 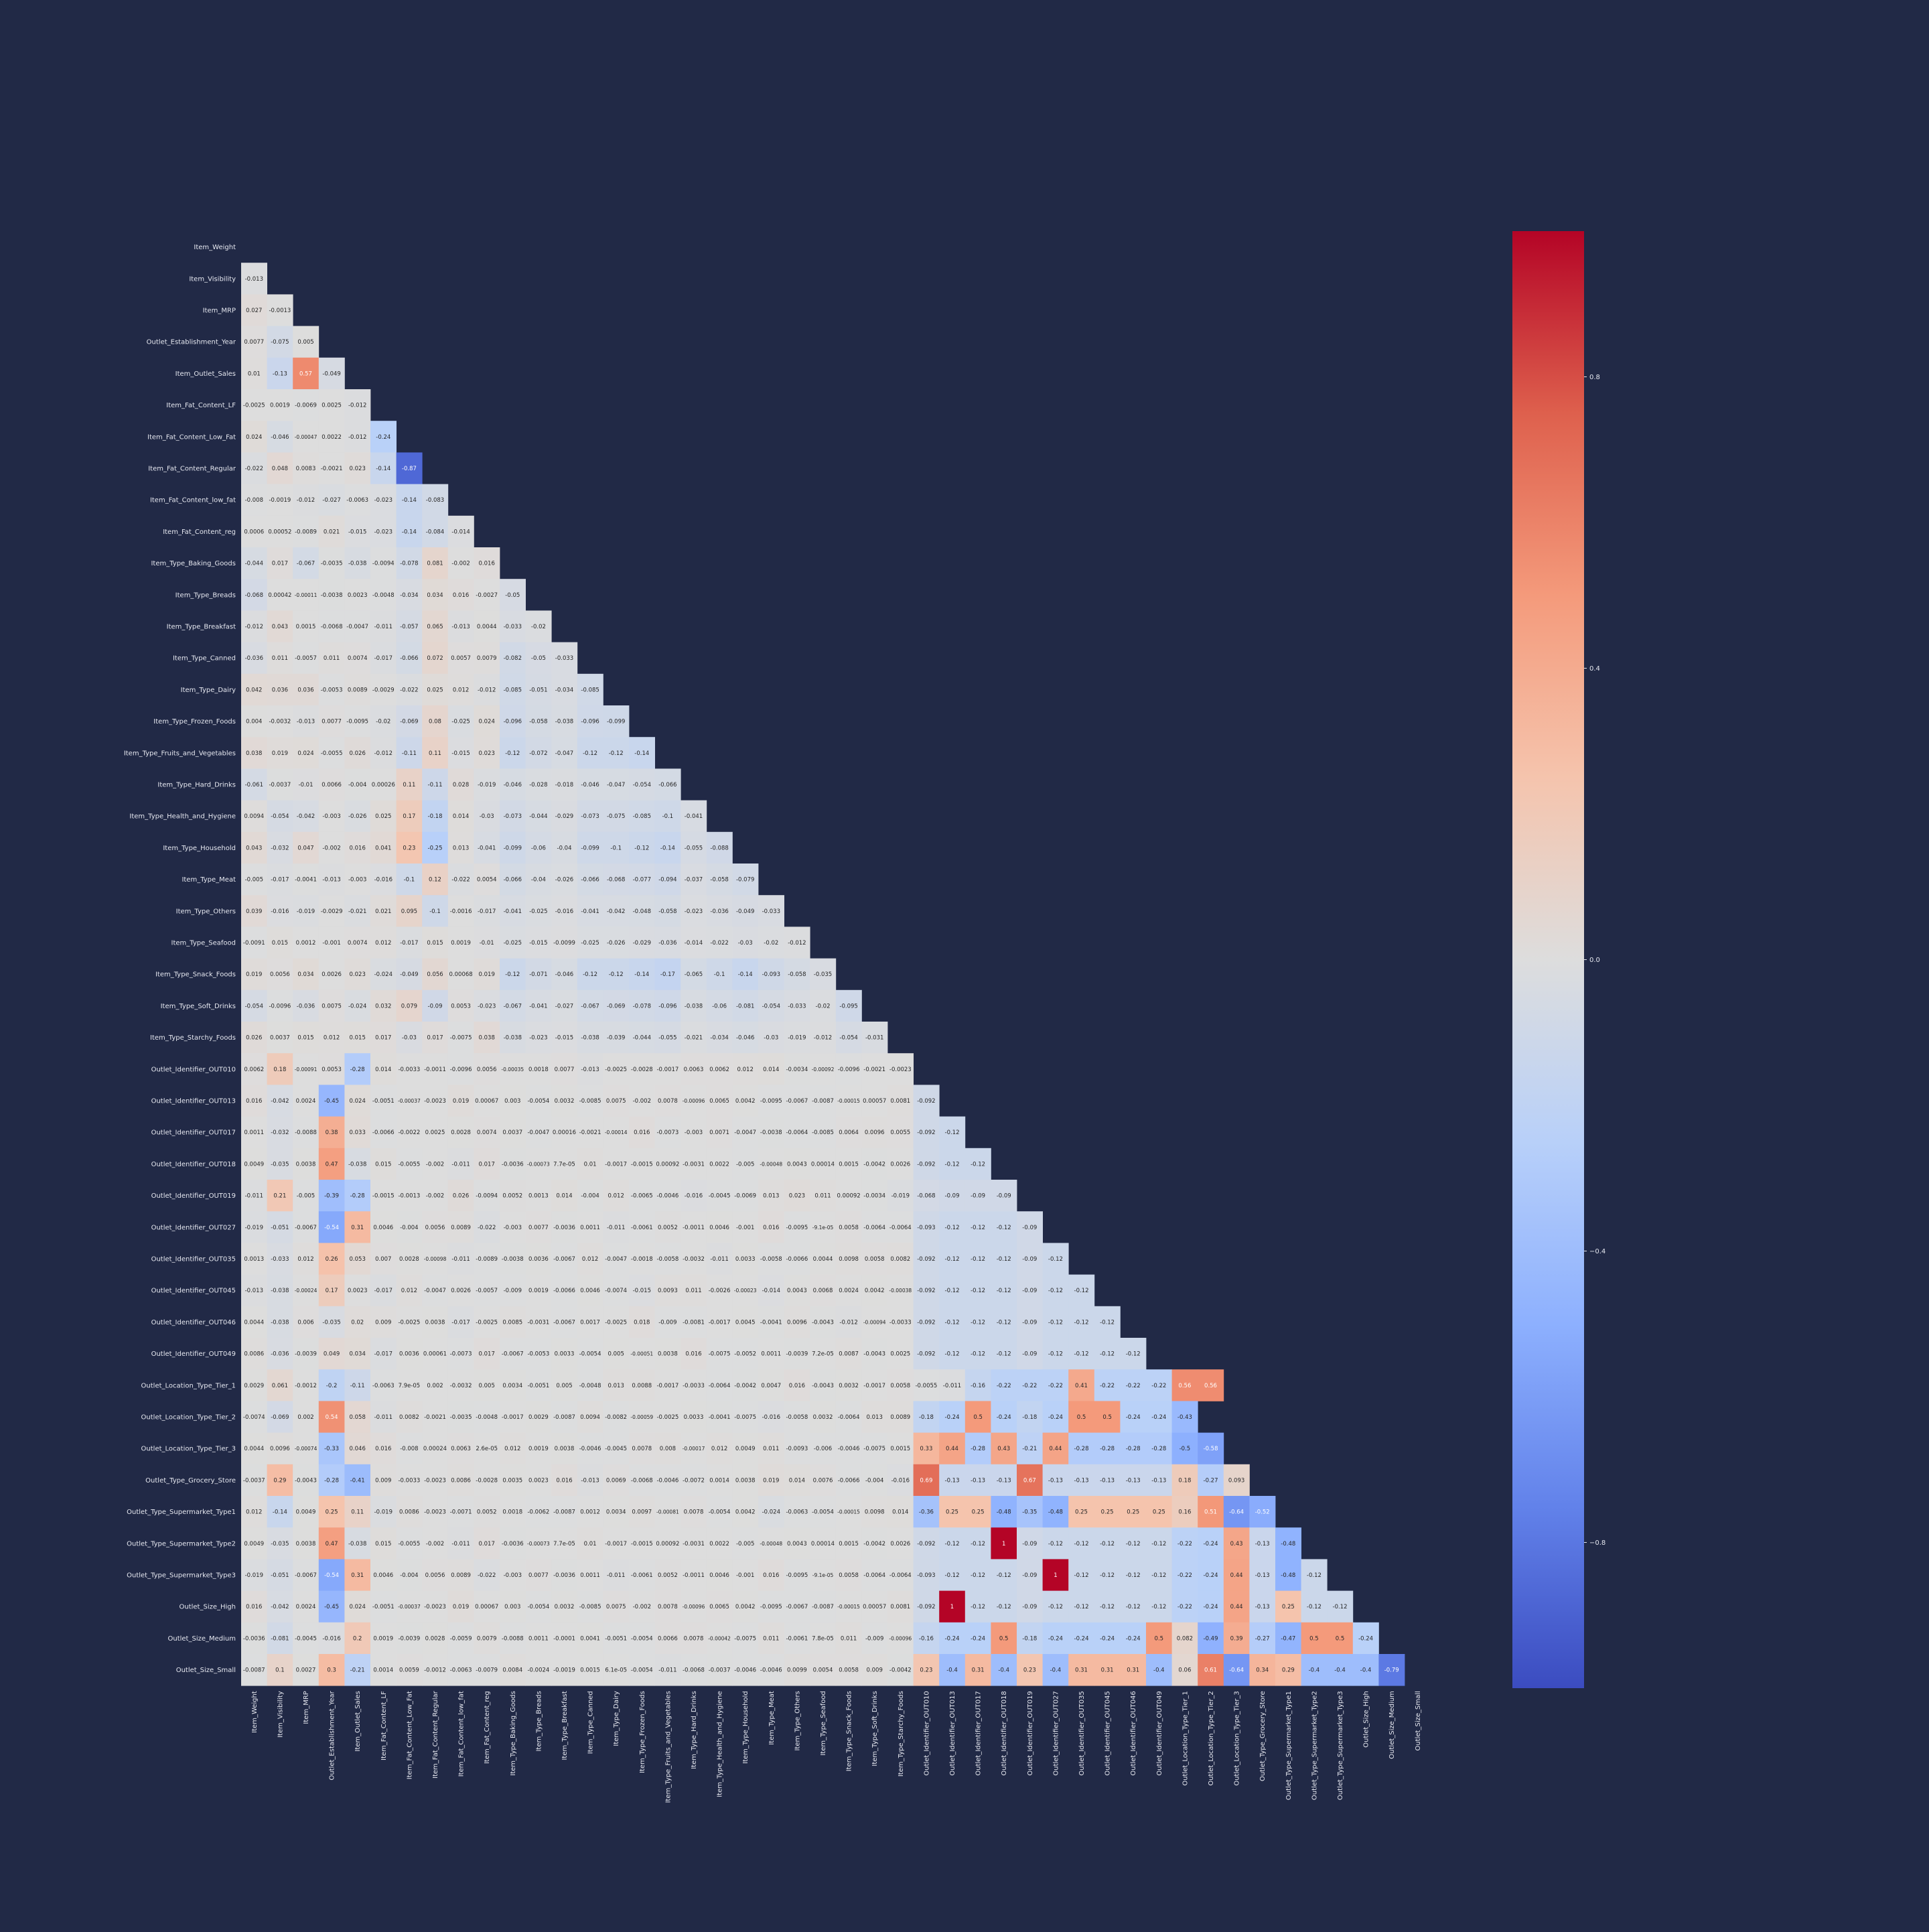 I want to click on cell-value-label: -0.0085, so click(x=590, y=1607).